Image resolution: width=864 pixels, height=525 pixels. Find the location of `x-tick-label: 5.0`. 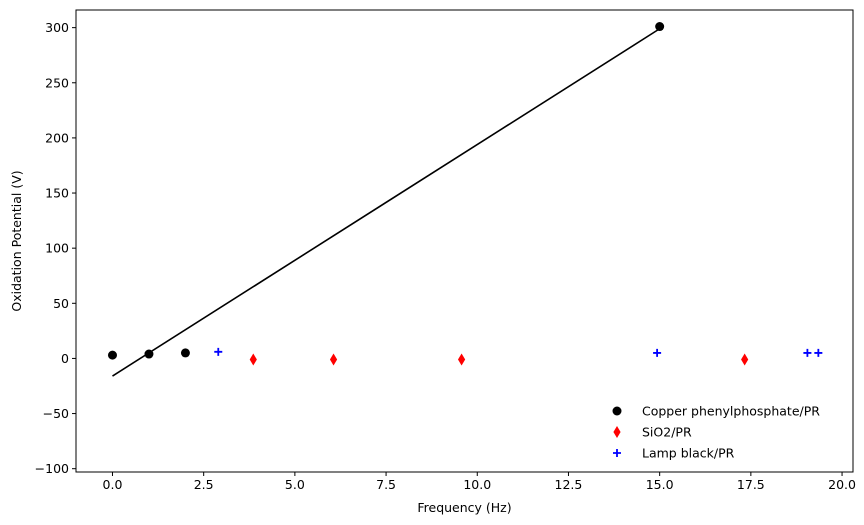

x-tick-label: 5.0 is located at coordinates (295, 484).